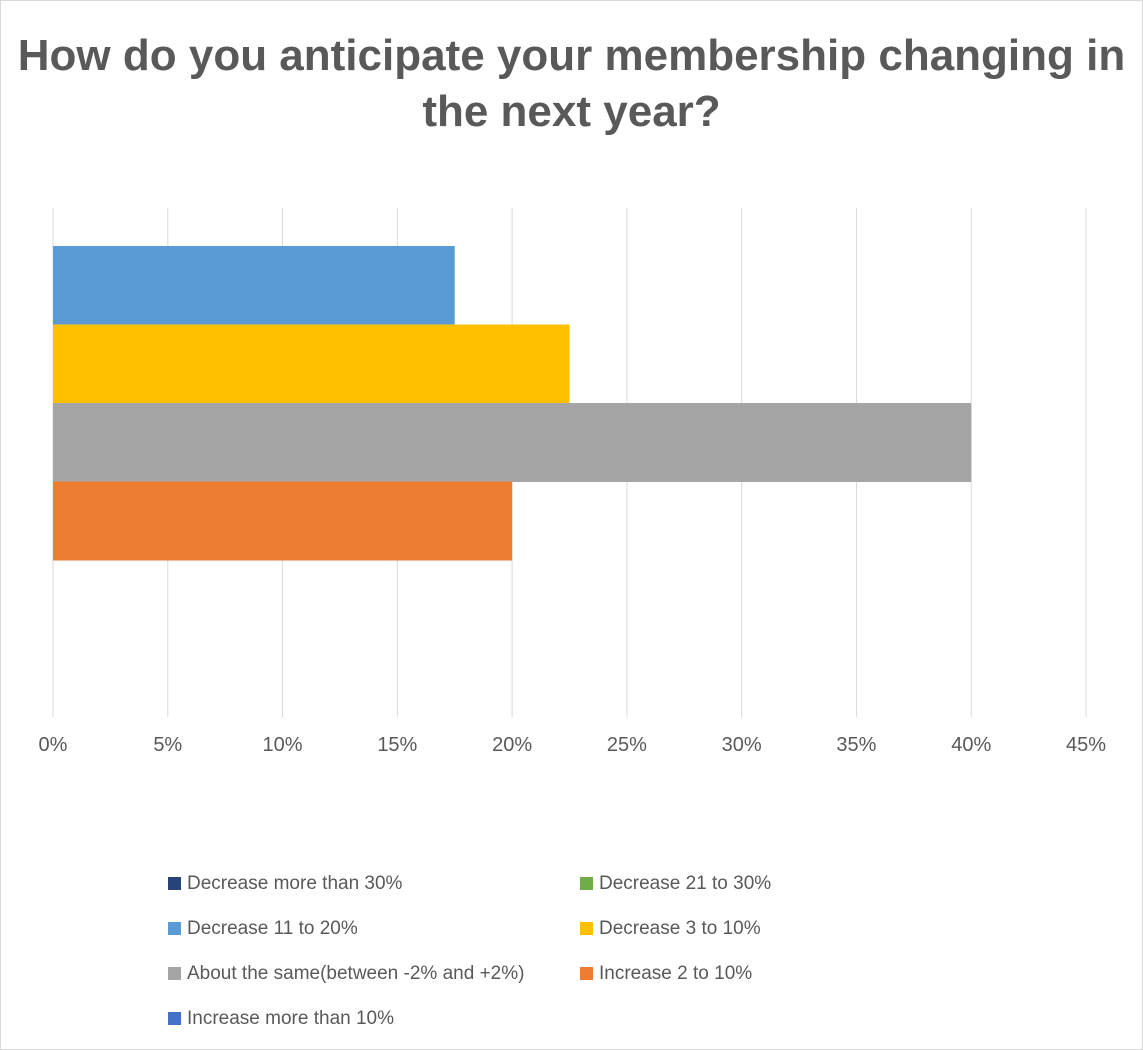 The height and width of the screenshot is (1050, 1143). What do you see at coordinates (295, 883) in the screenshot?
I see `legend-label: Decrease more than 30%` at bounding box center [295, 883].